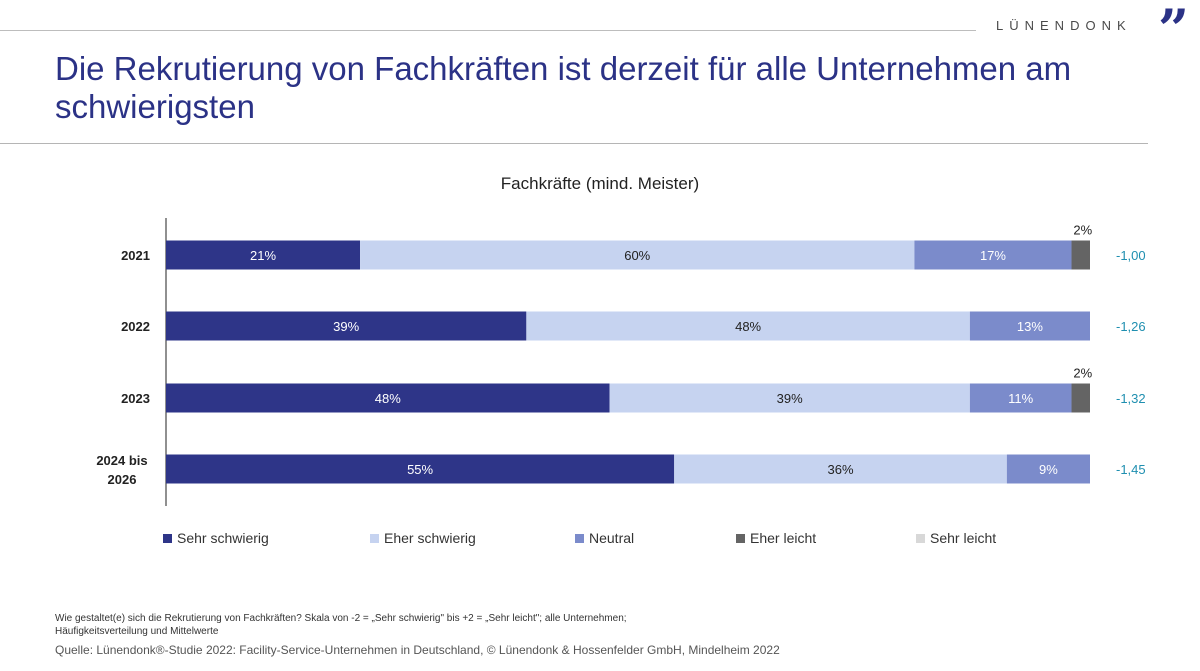 Image resolution: width=1200 pixels, height=671 pixels. I want to click on data-label: 17%, so click(993, 255).